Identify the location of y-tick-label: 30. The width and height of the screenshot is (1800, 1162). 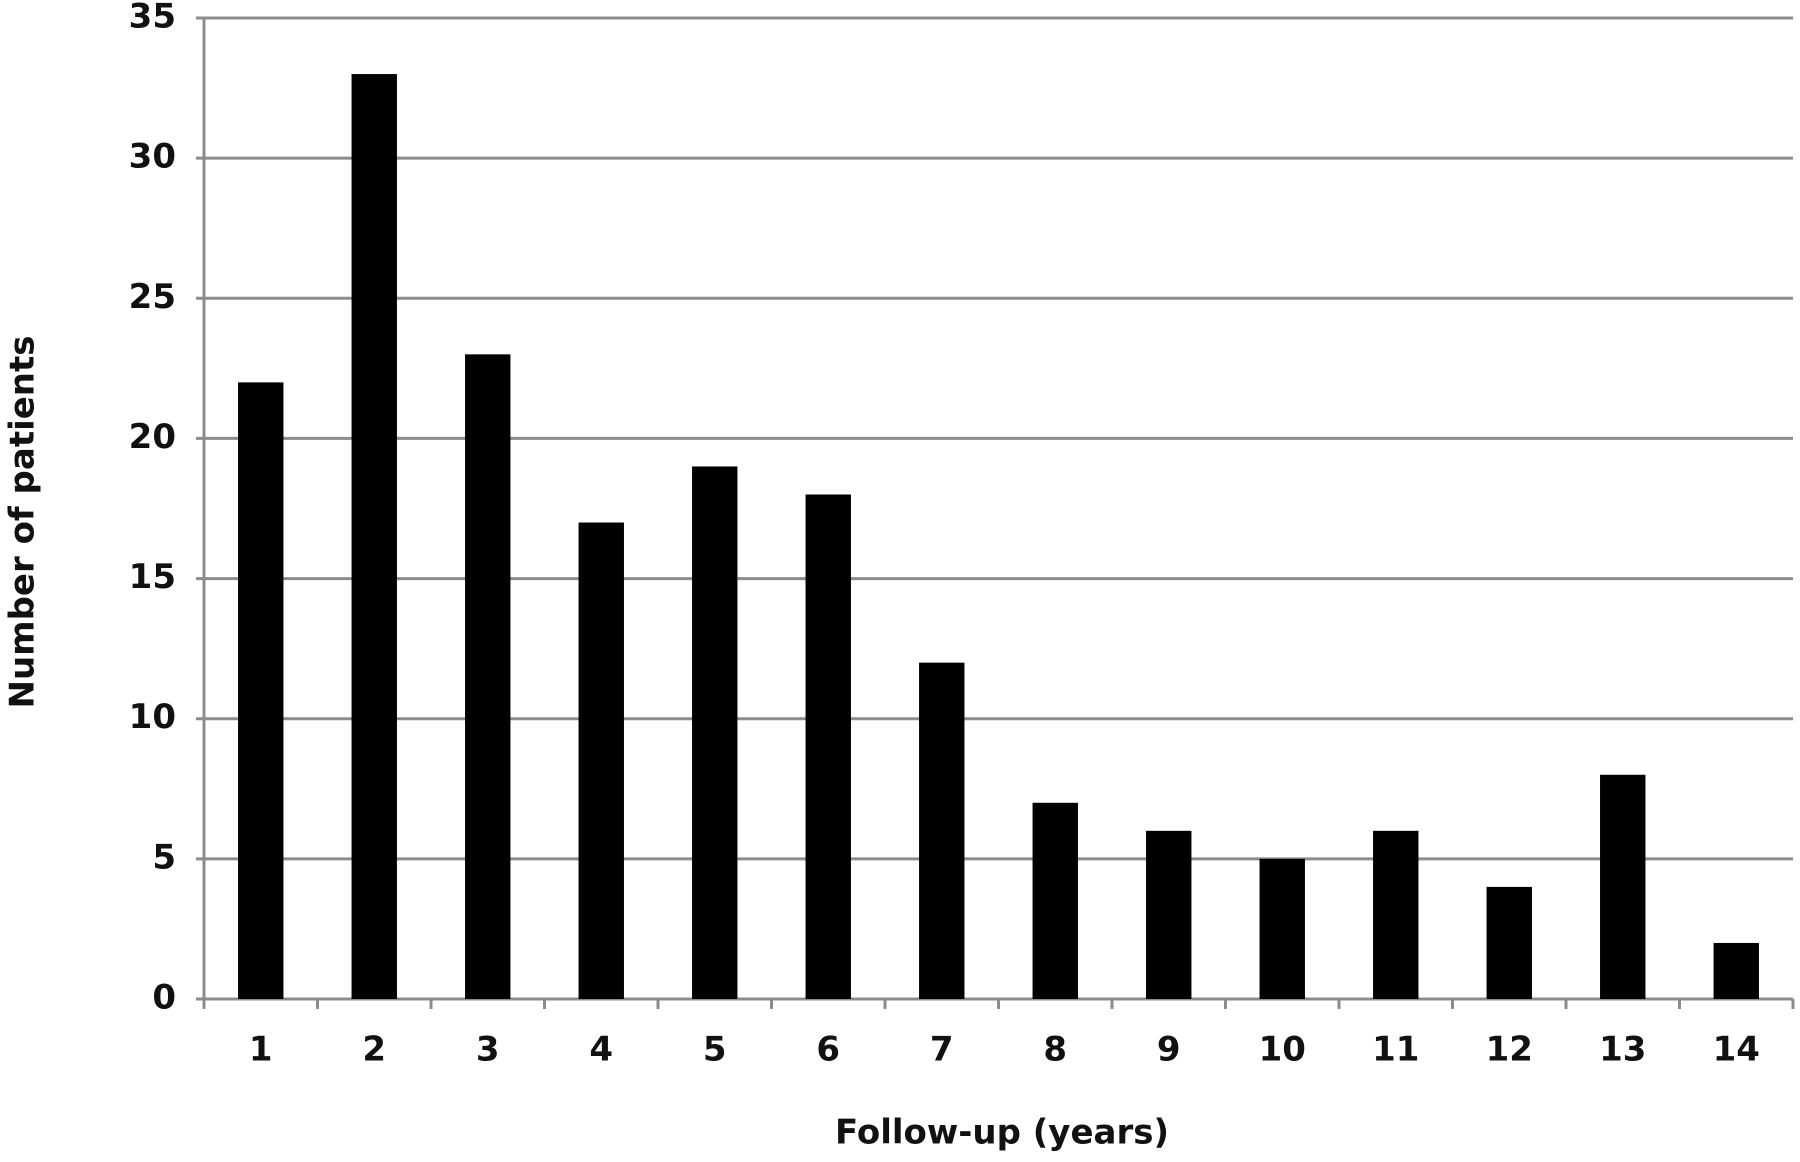
(152, 157).